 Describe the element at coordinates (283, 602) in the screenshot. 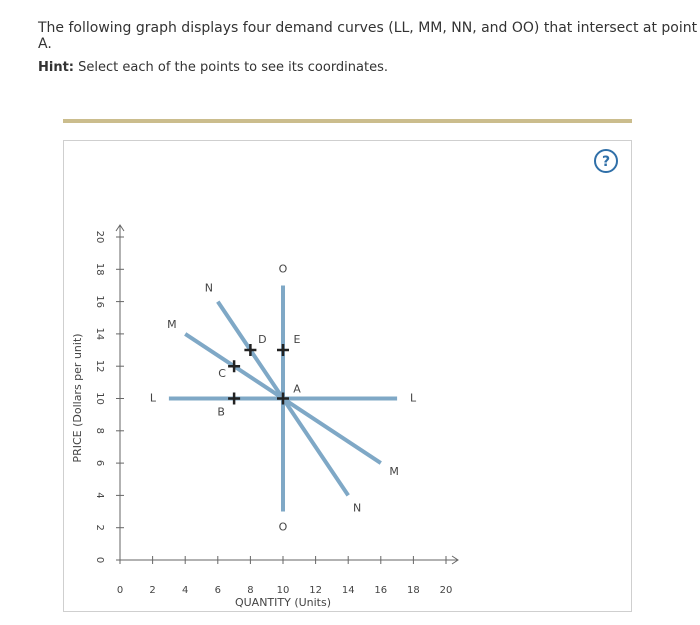

I see `x-axis-title: QUANTITY (Units)` at that location.